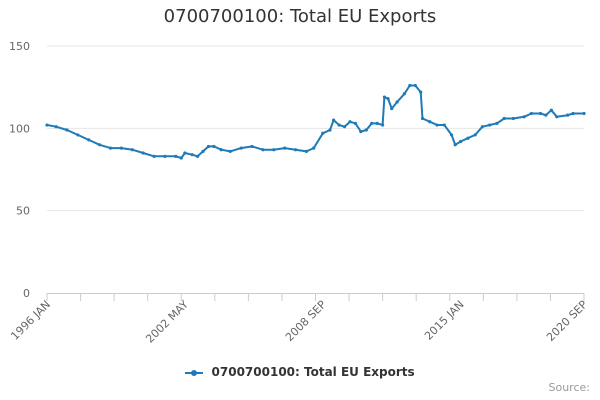 The width and height of the screenshot is (600, 400). Describe the element at coordinates (306, 321) in the screenshot. I see `x-tick-label: 2008 SEP` at that location.